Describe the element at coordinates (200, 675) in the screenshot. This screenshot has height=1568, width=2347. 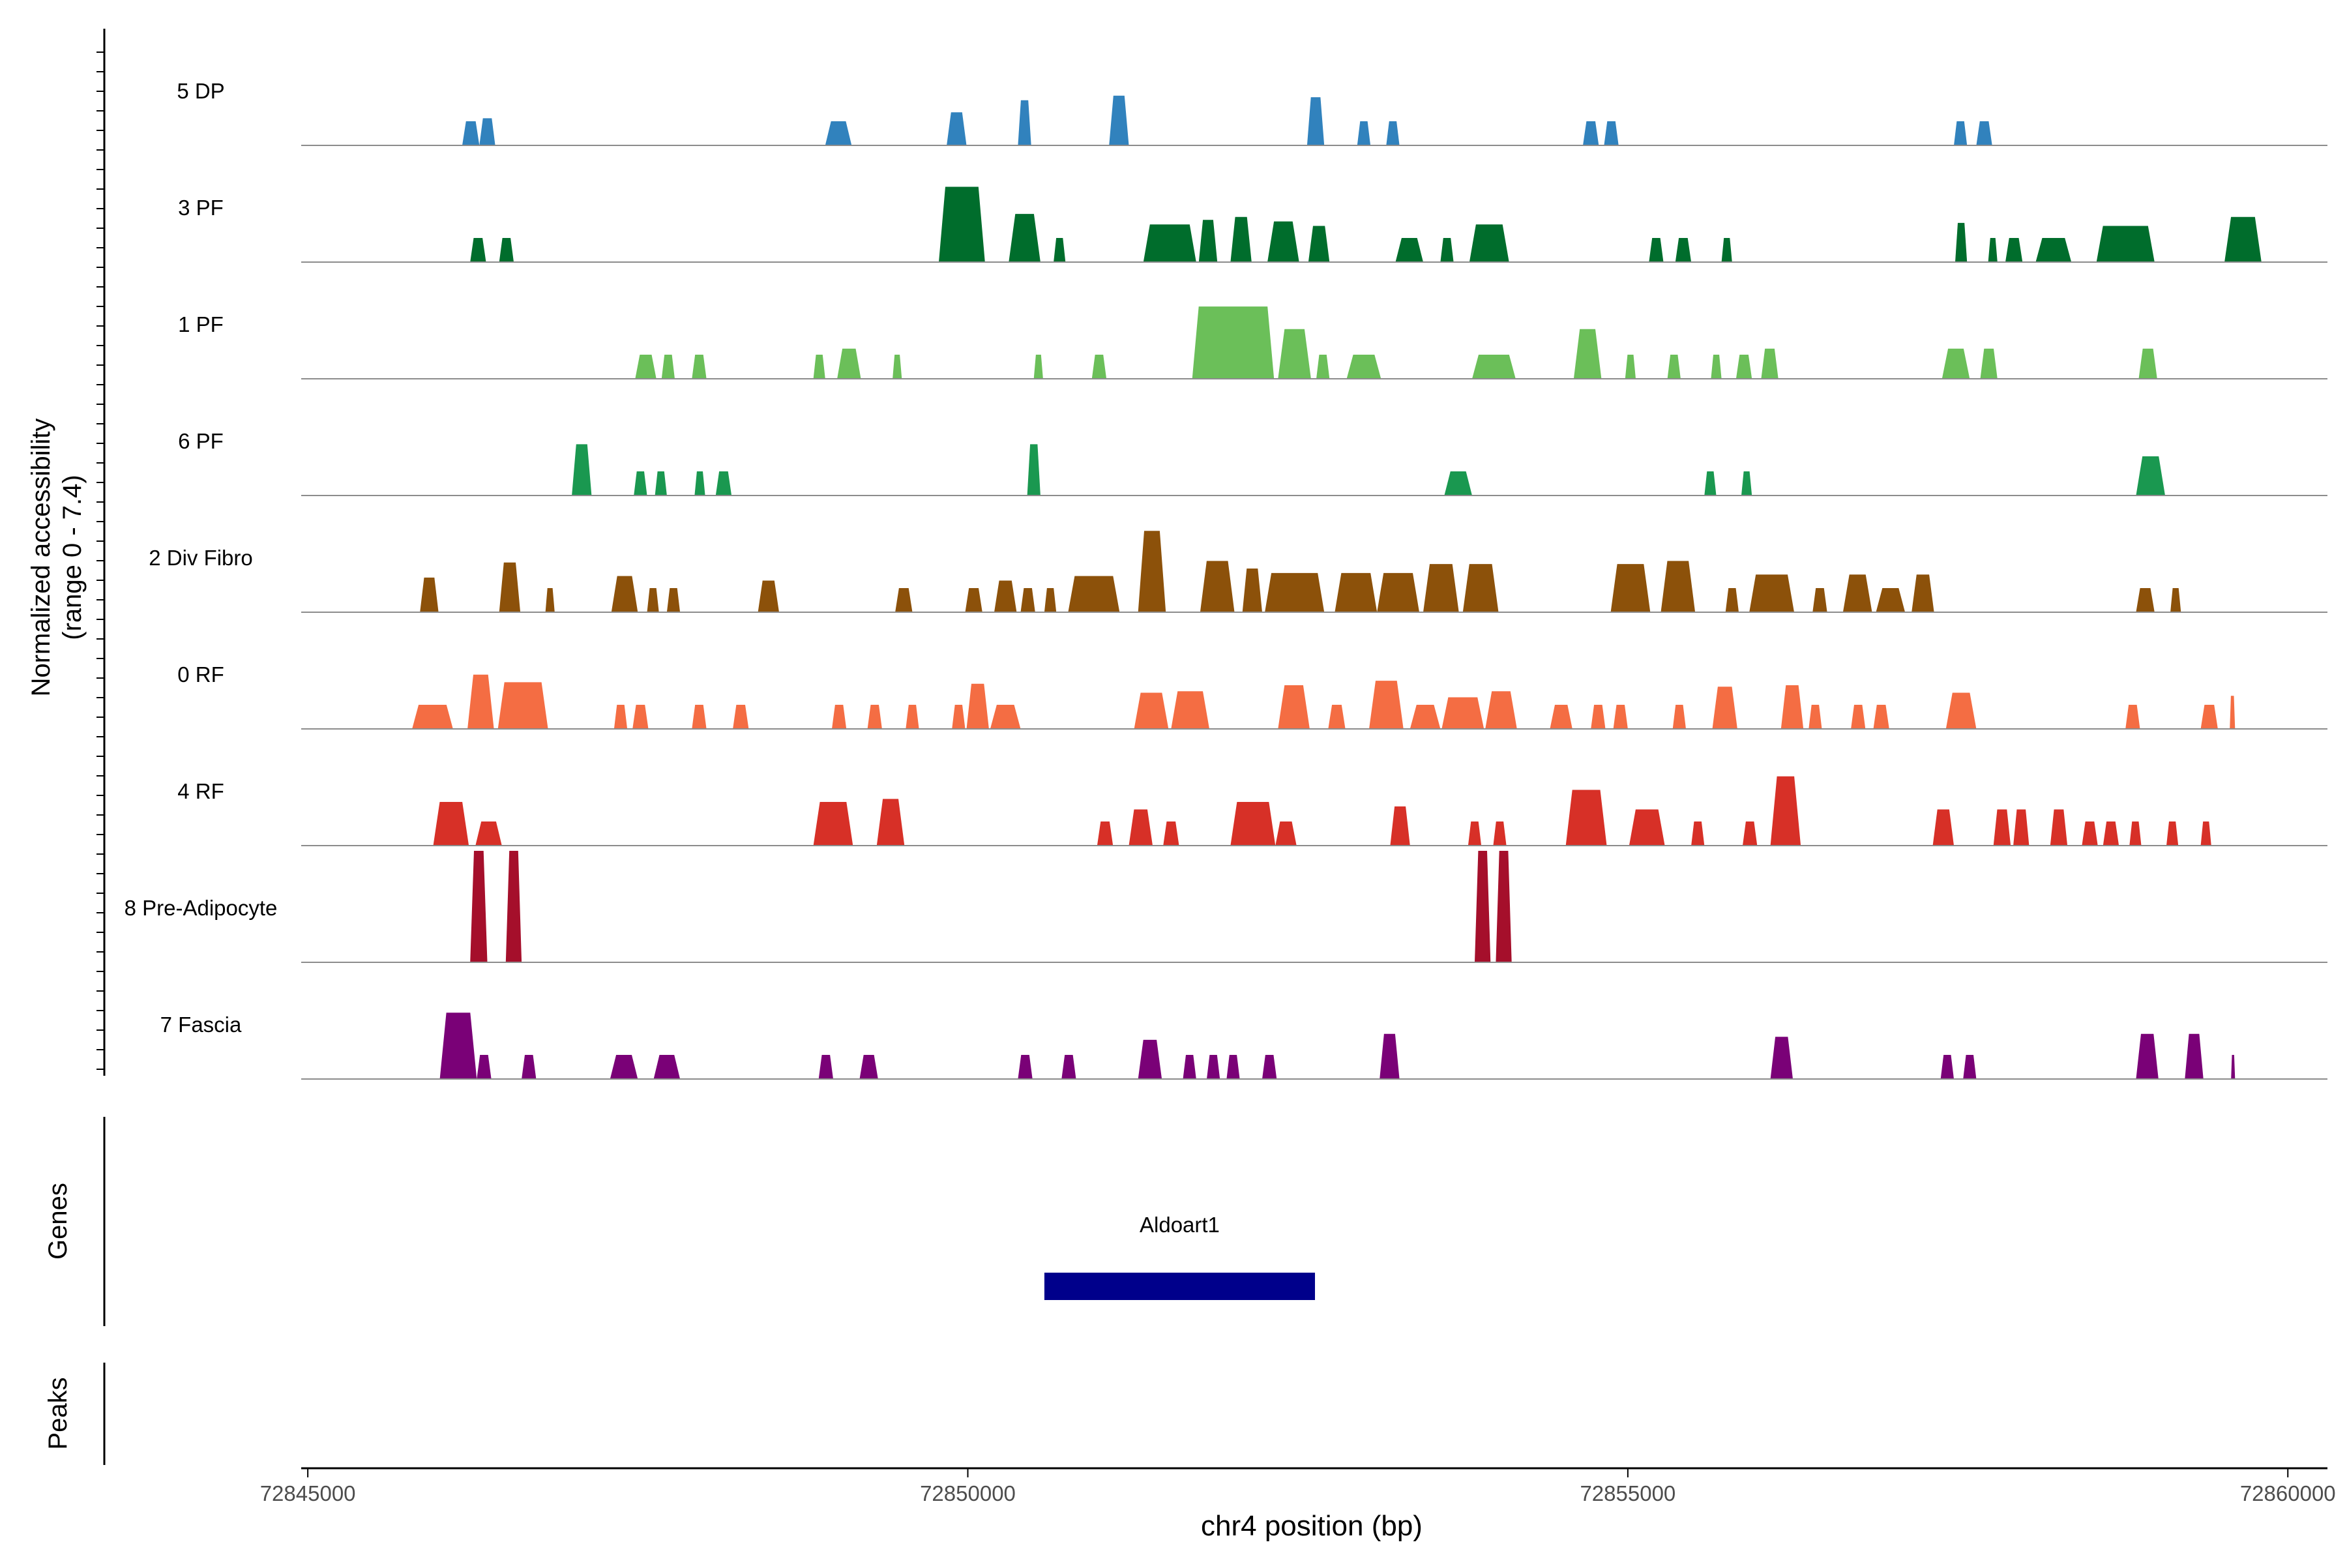
I see `track-label: 0 RF` at that location.